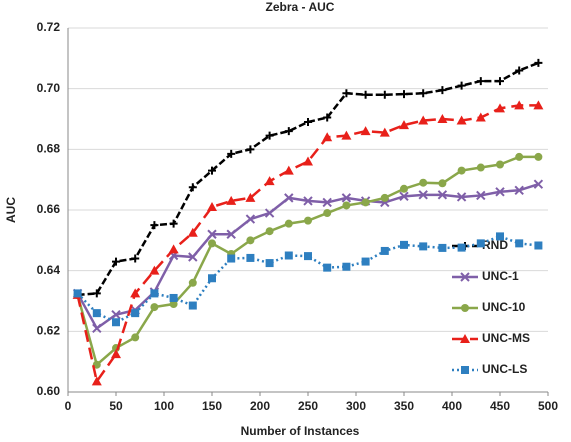  What do you see at coordinates (495, 245) in the screenshot?
I see `legend-label: RND` at bounding box center [495, 245].